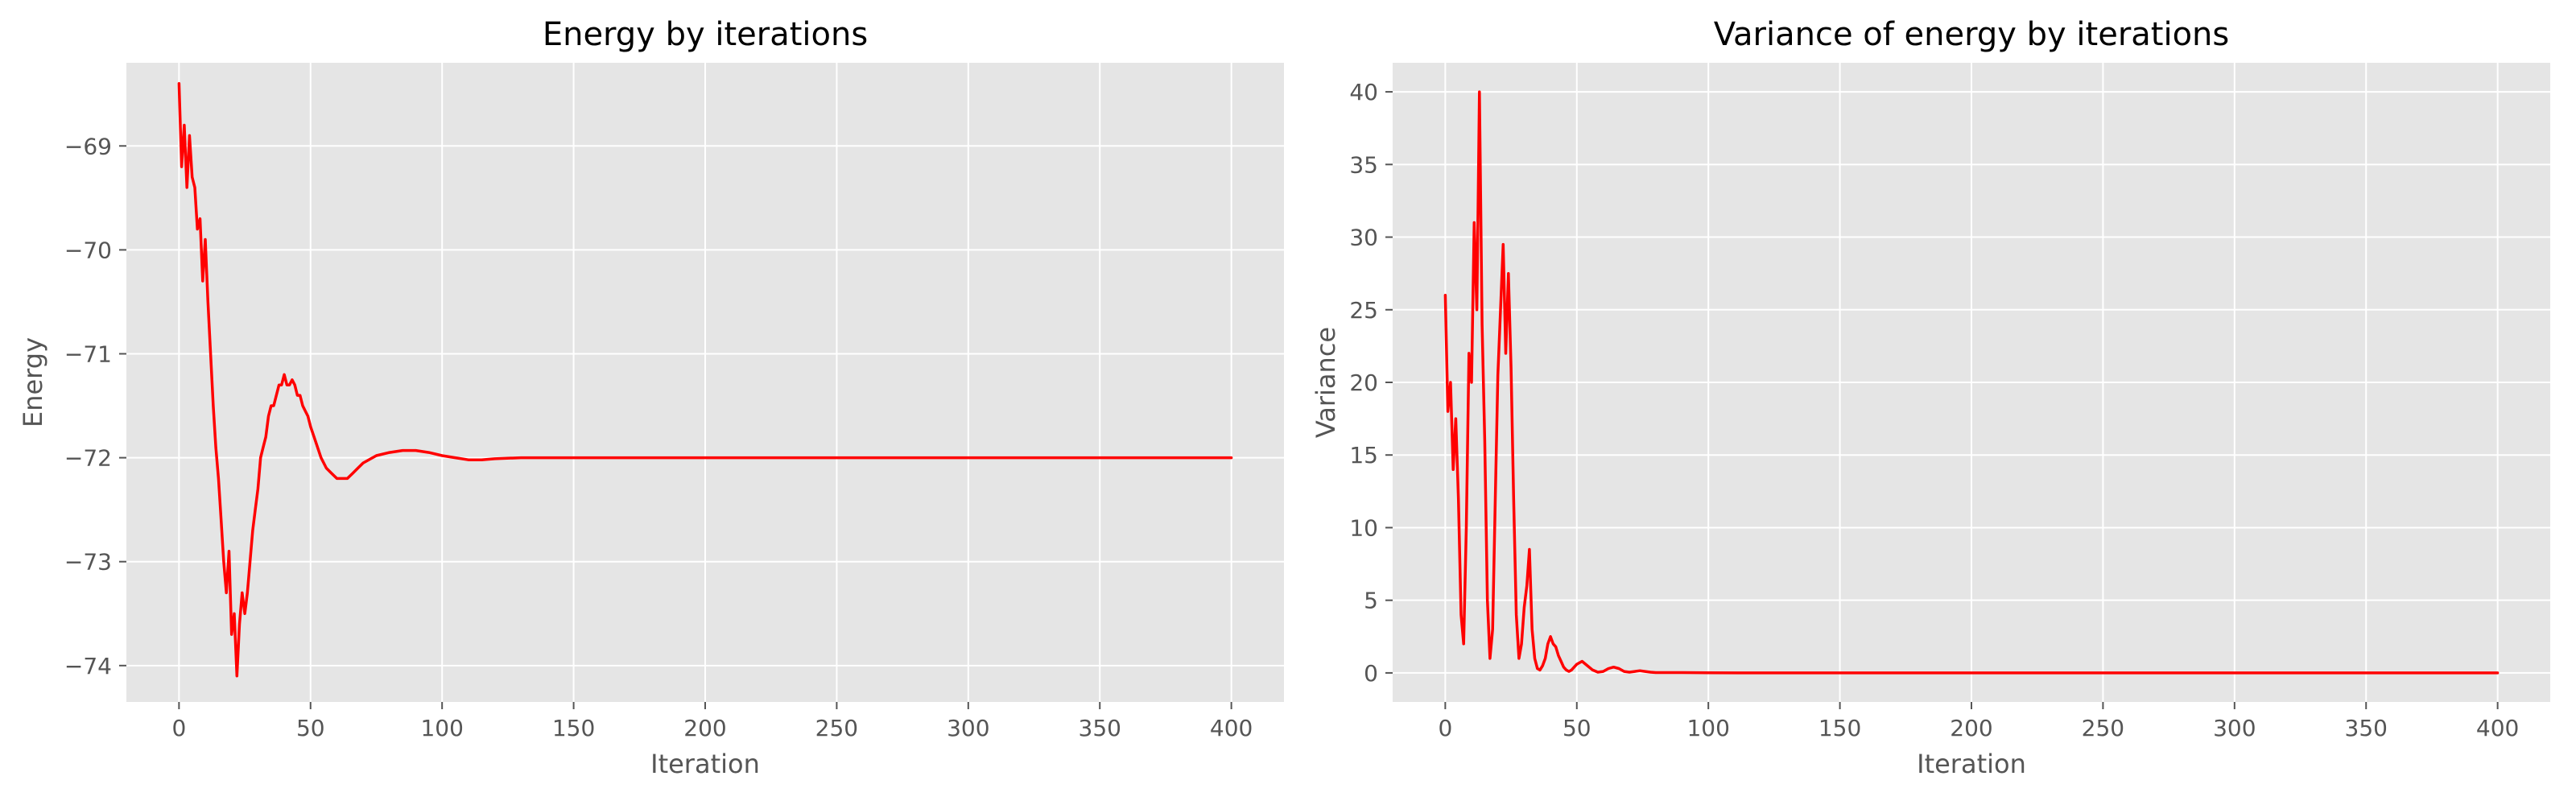  I want to click on energy-x-tick-label: 400, so click(1231, 728).